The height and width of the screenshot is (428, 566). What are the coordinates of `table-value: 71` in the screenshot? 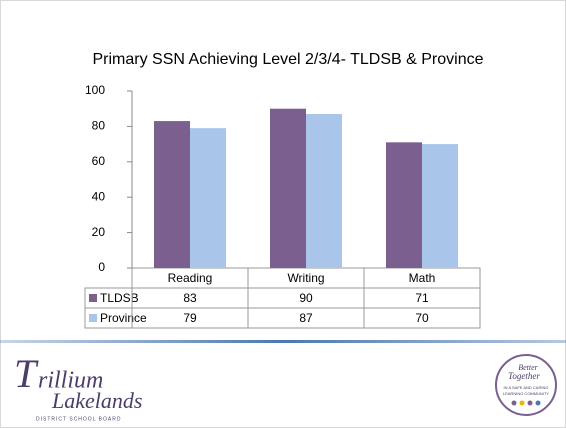 It's located at (422, 298).